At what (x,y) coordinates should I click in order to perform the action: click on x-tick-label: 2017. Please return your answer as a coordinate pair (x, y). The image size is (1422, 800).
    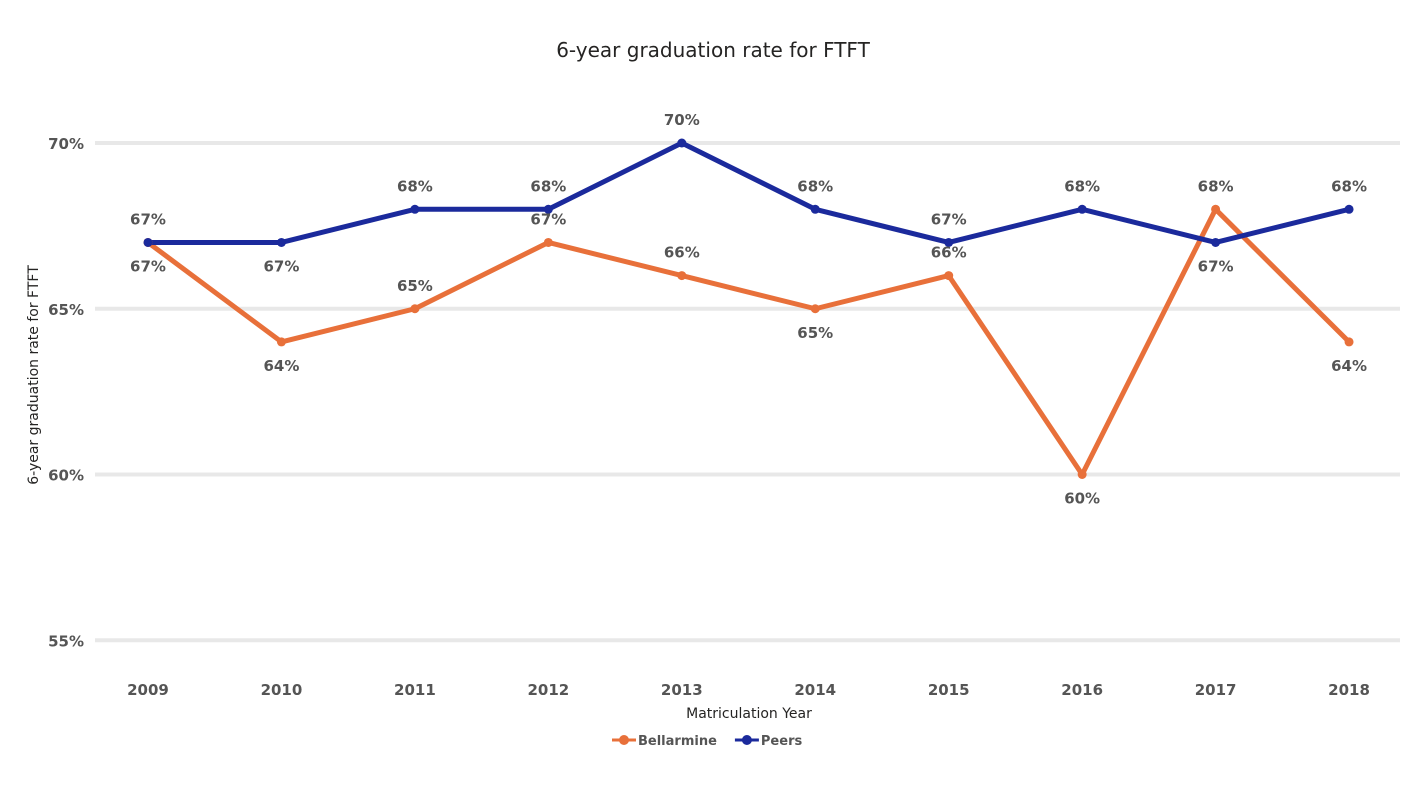
    Looking at the image, I should click on (1216, 690).